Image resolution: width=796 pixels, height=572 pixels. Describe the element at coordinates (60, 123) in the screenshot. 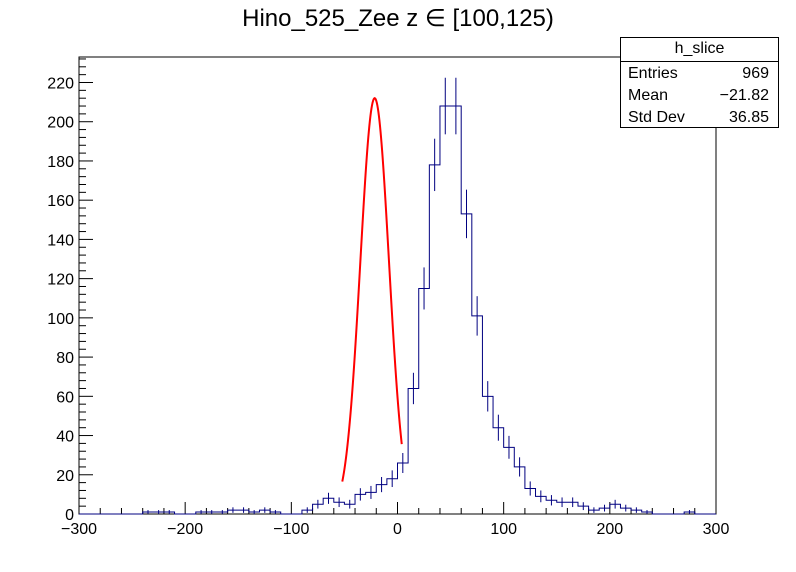

I see `y-tick-label: 200` at that location.